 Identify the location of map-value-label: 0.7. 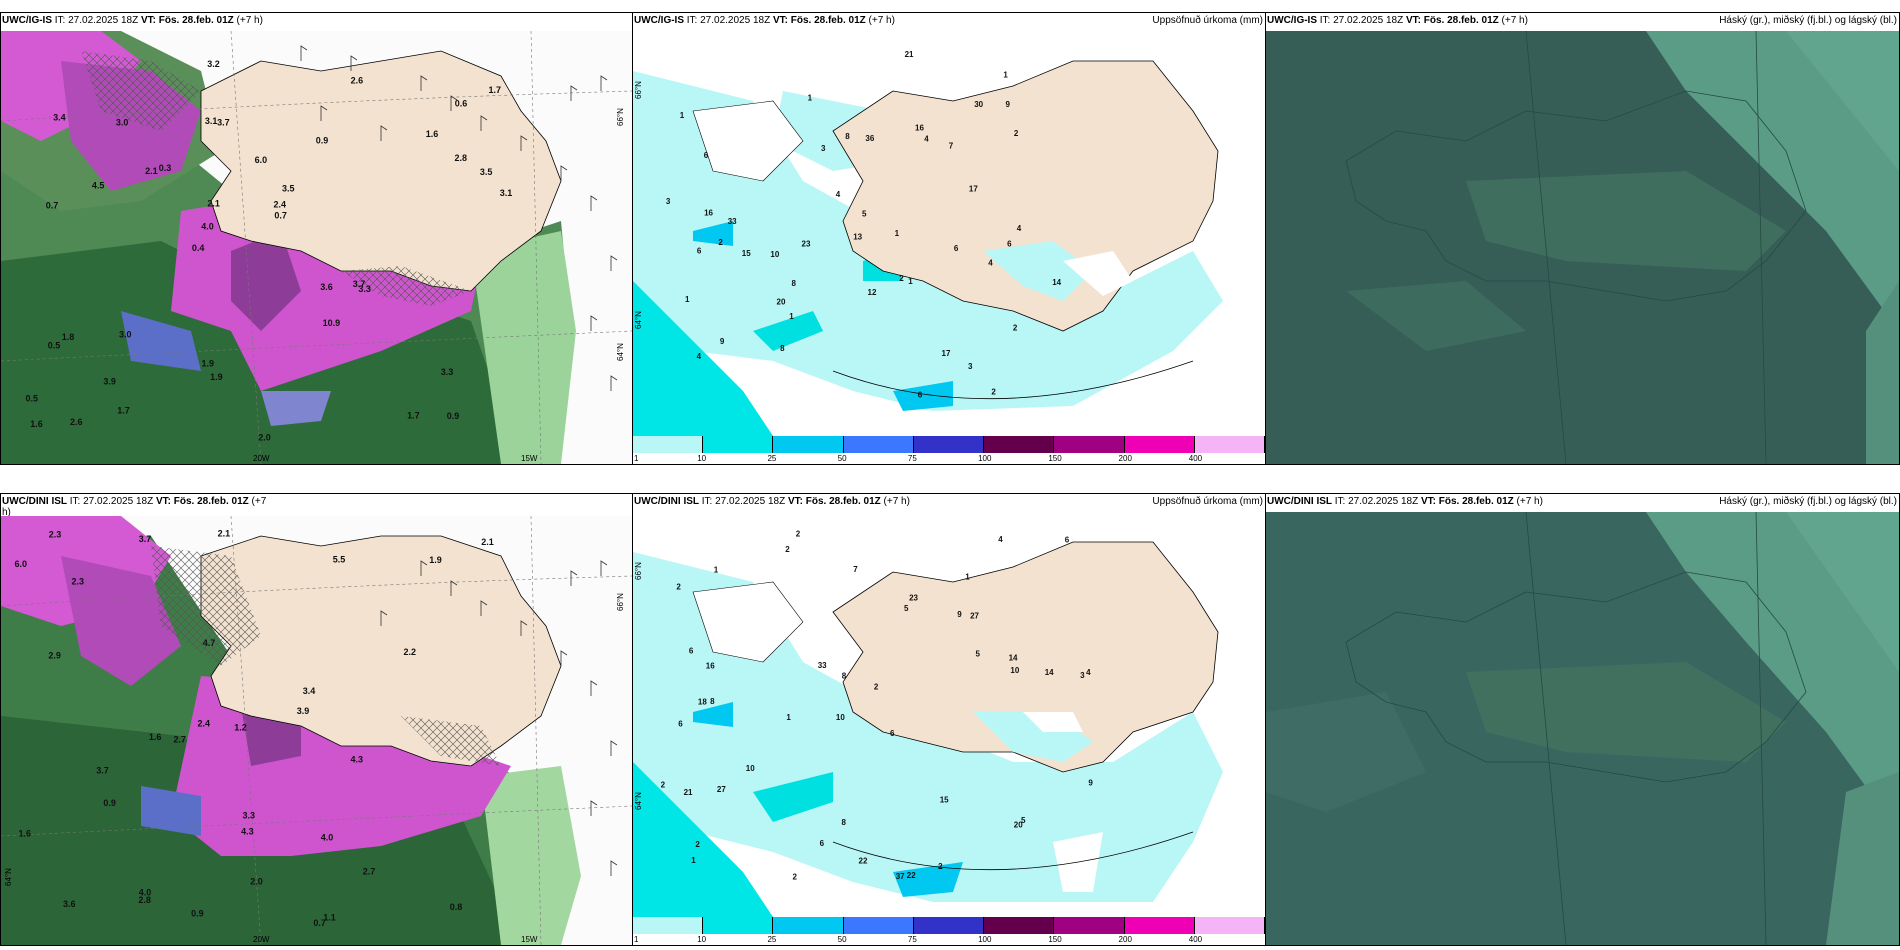
(280, 216).